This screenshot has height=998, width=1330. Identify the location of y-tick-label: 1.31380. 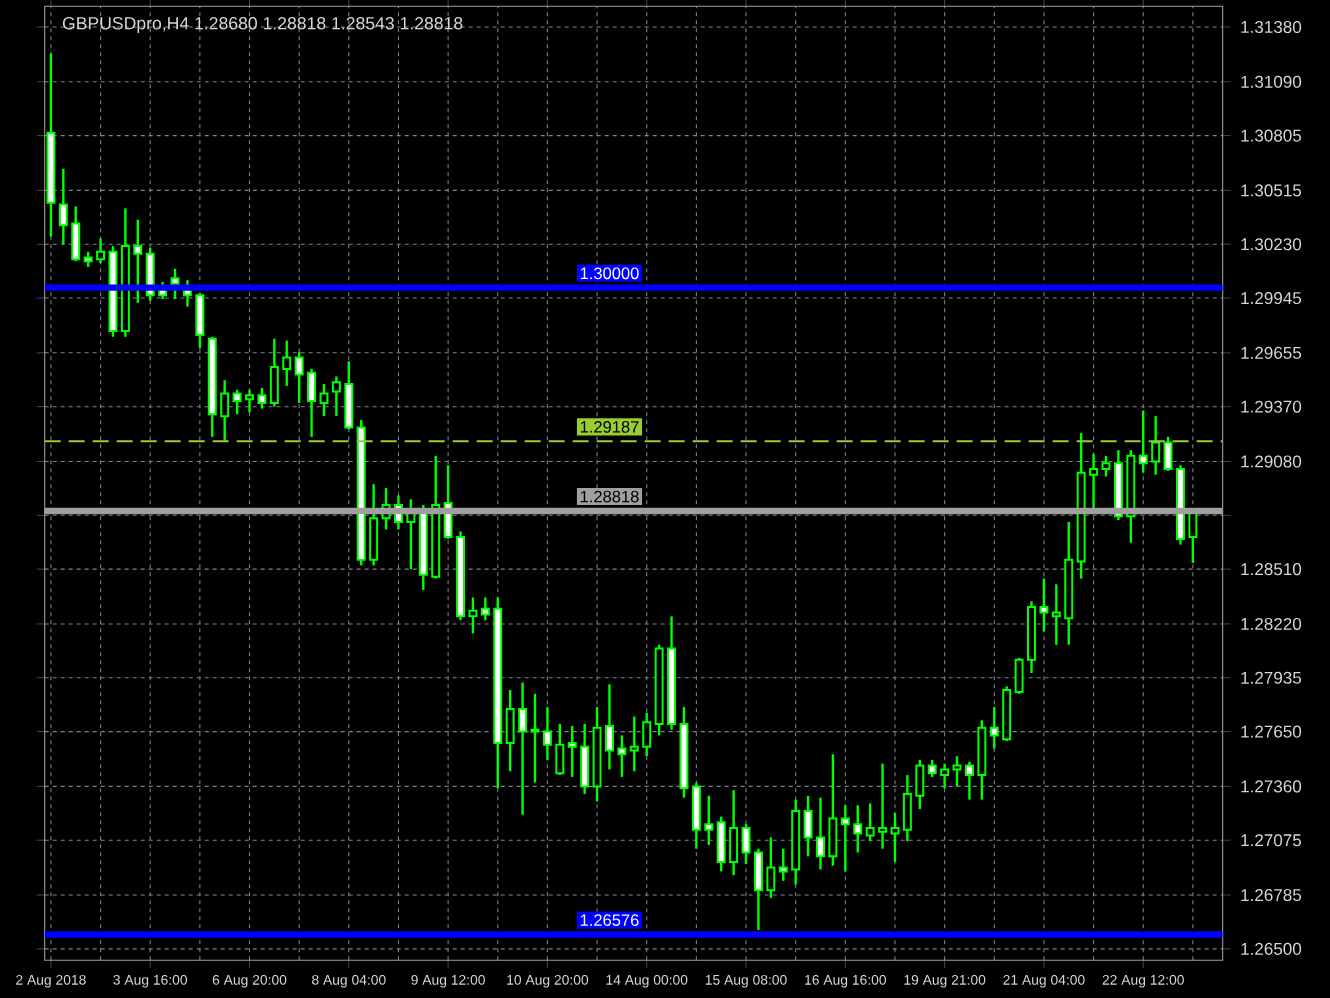
(1271, 27).